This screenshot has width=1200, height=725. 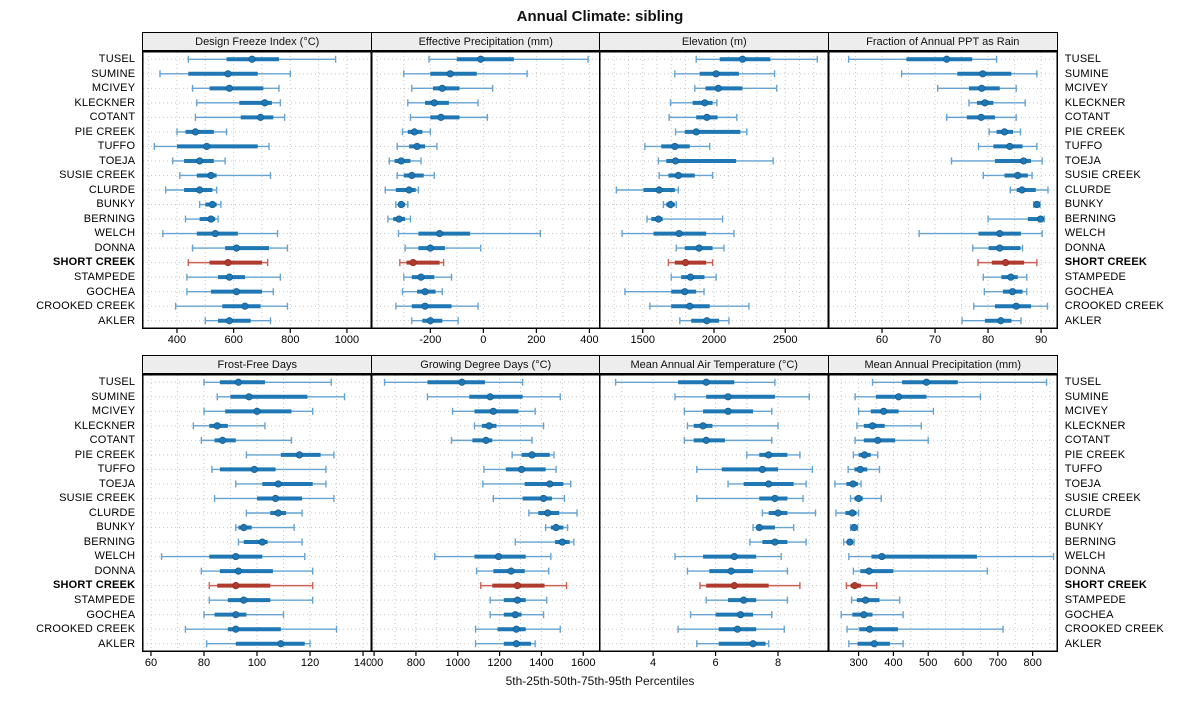 What do you see at coordinates (310, 662) in the screenshot?
I see `svg-text: 120` at bounding box center [310, 662].